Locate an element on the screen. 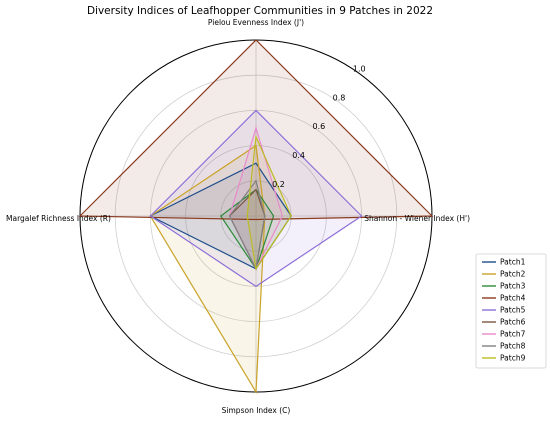 The width and height of the screenshot is (550, 422). series-fill-patch6 is located at coordinates (247, 229).